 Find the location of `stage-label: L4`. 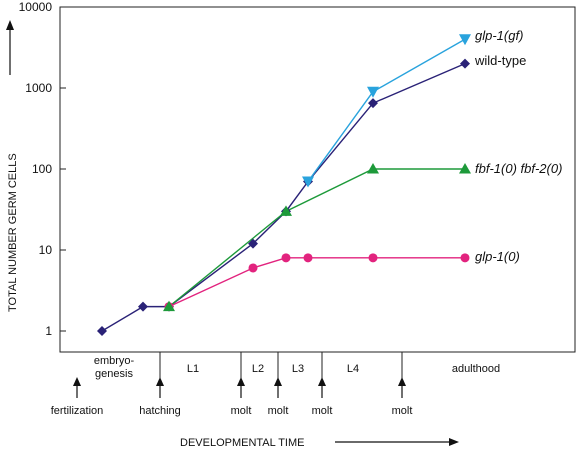

stage-label: L4 is located at coordinates (353, 369).